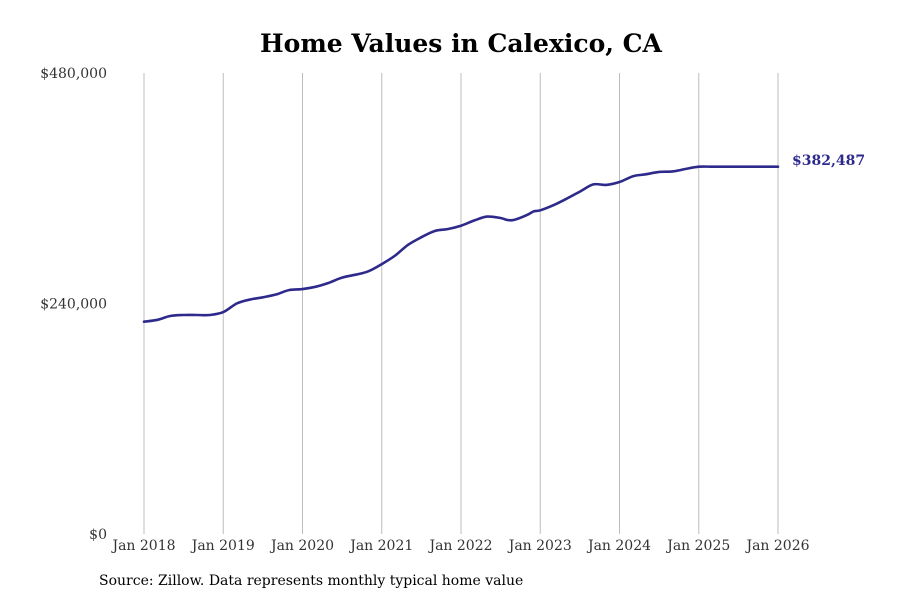 The height and width of the screenshot is (600, 900). I want to click on x-tick-label: Jan 2021, so click(380, 546).